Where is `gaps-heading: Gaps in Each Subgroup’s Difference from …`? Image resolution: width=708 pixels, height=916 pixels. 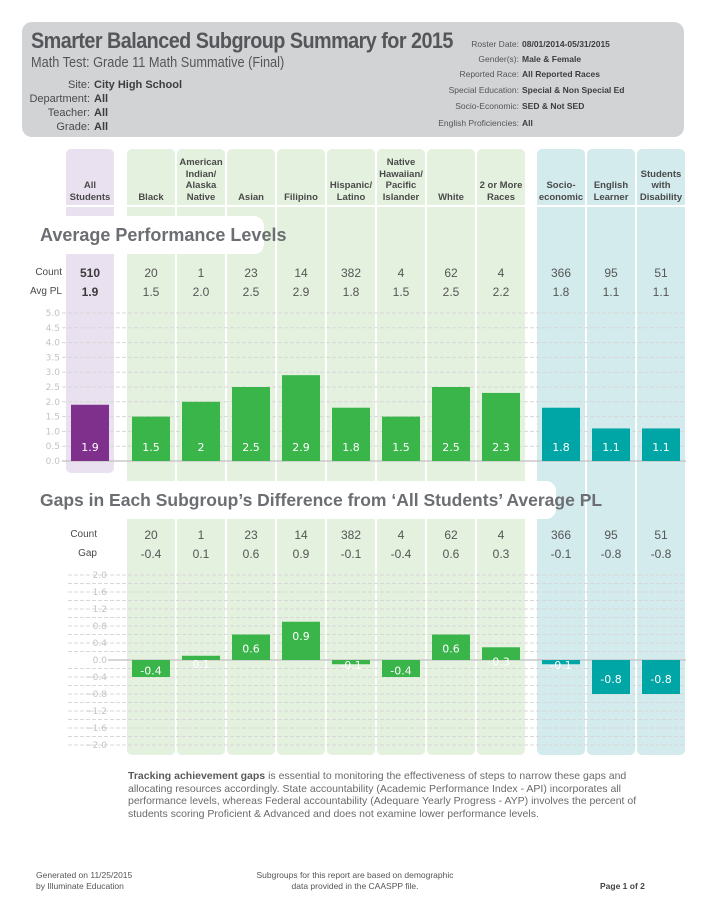
gaps-heading: Gaps in Each Subgroup’s Difference from … is located at coordinates (314, 500).